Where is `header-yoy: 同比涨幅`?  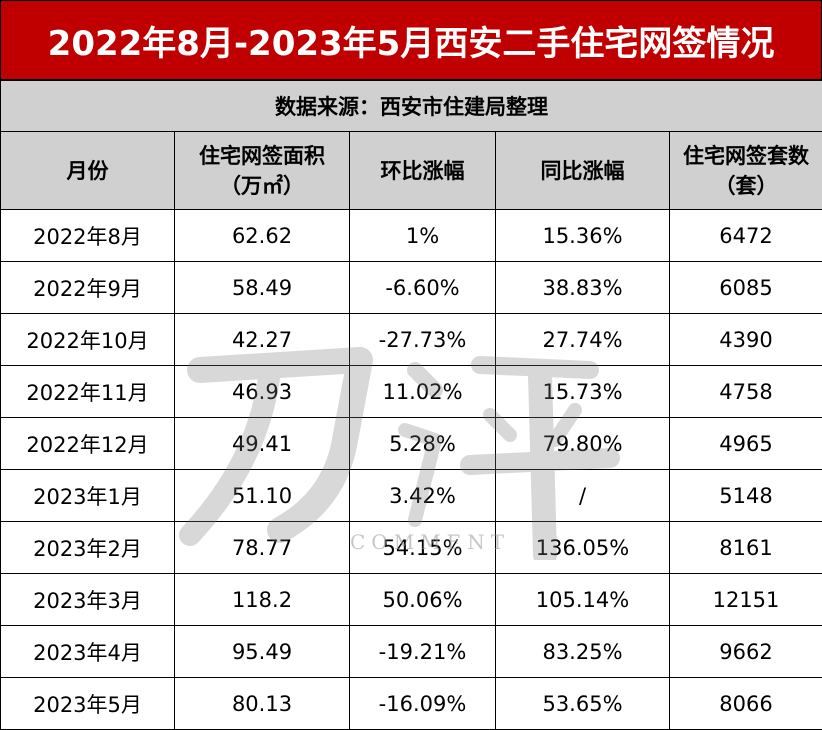 header-yoy: 同比涨幅 is located at coordinates (583, 171).